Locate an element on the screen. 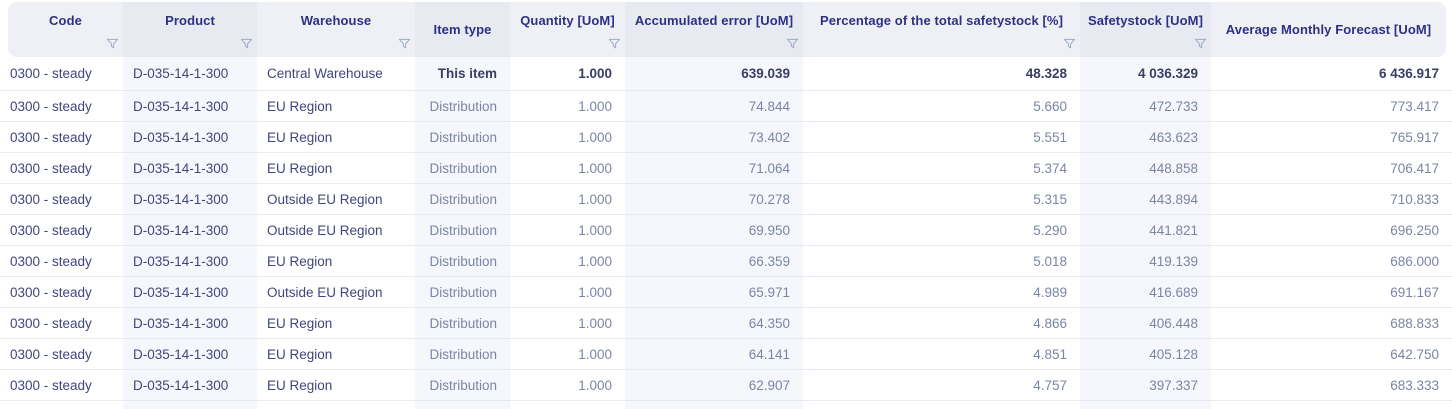 The width and height of the screenshot is (1452, 409). cell-percentage: 5.315 is located at coordinates (1050, 199).